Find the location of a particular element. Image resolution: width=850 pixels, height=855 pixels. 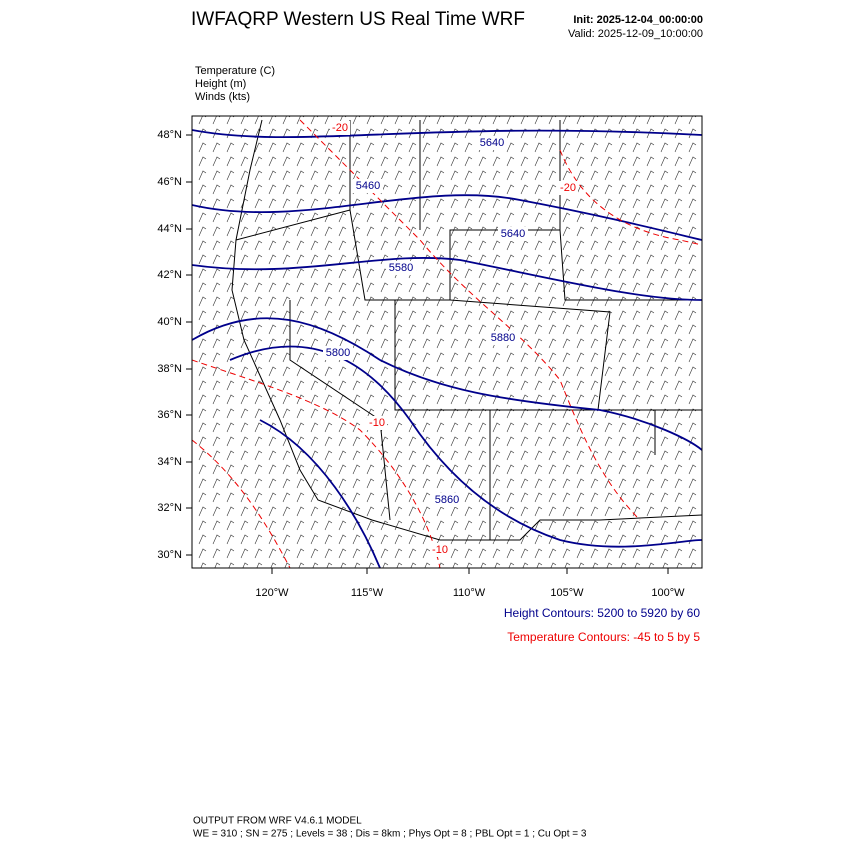

init-time: Init: 2025-12-04_00:00:00 is located at coordinates (638, 20).